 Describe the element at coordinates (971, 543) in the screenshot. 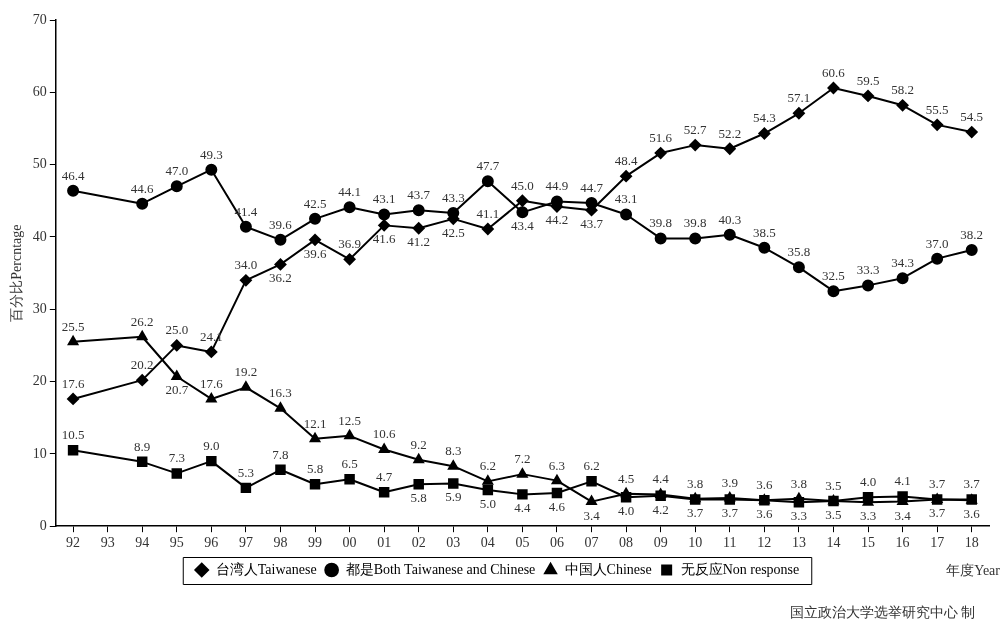

I see `x-tick-label: 18` at that location.